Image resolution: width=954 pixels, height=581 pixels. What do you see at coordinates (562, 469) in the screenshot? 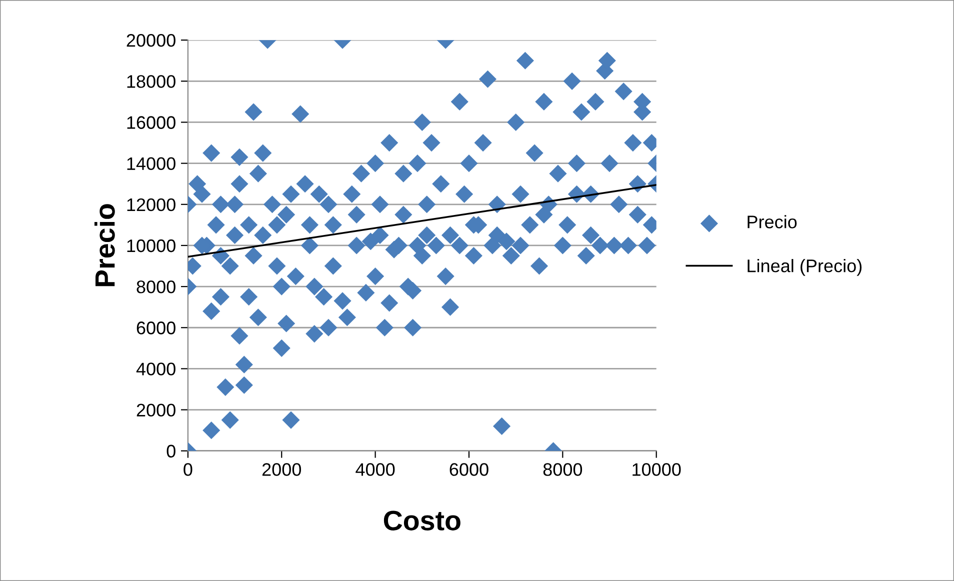
I see `x-tick-label: 8000` at bounding box center [562, 469].